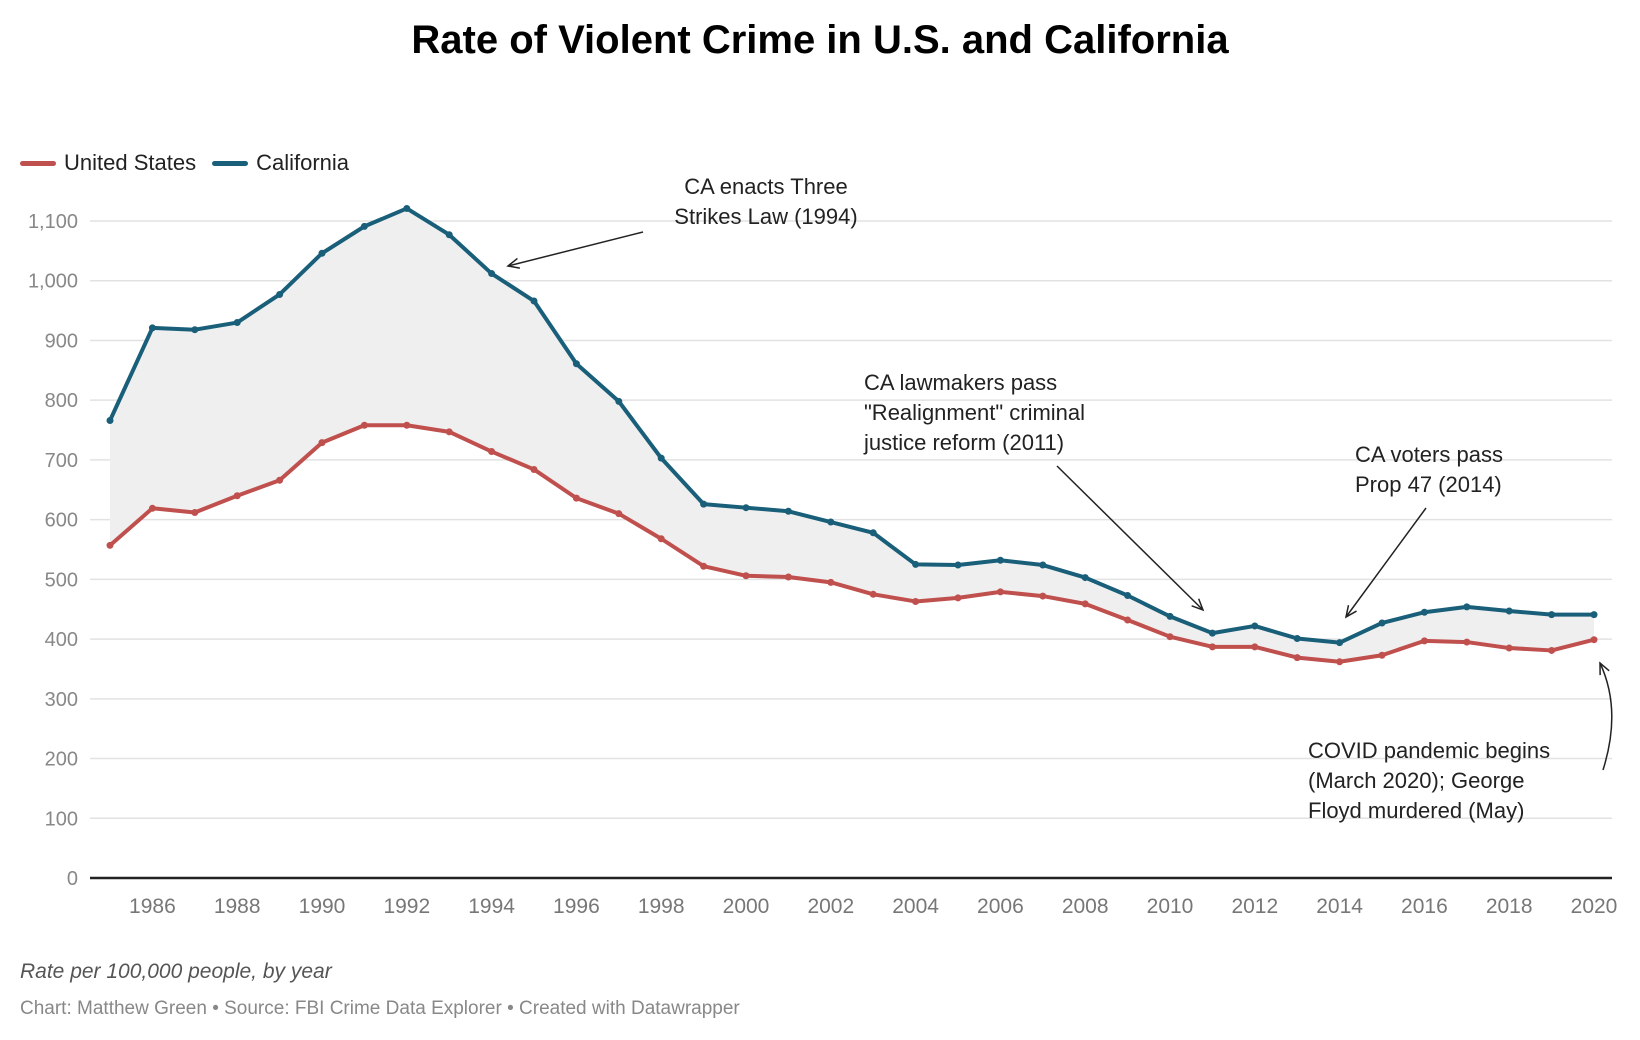  What do you see at coordinates (766, 186) in the screenshot?
I see `annotation-line: CA enacts Three` at bounding box center [766, 186].